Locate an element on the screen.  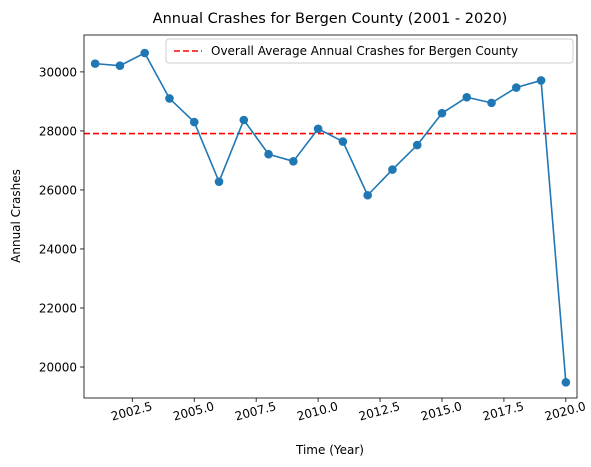
data-point-2001 is located at coordinates (95, 63).